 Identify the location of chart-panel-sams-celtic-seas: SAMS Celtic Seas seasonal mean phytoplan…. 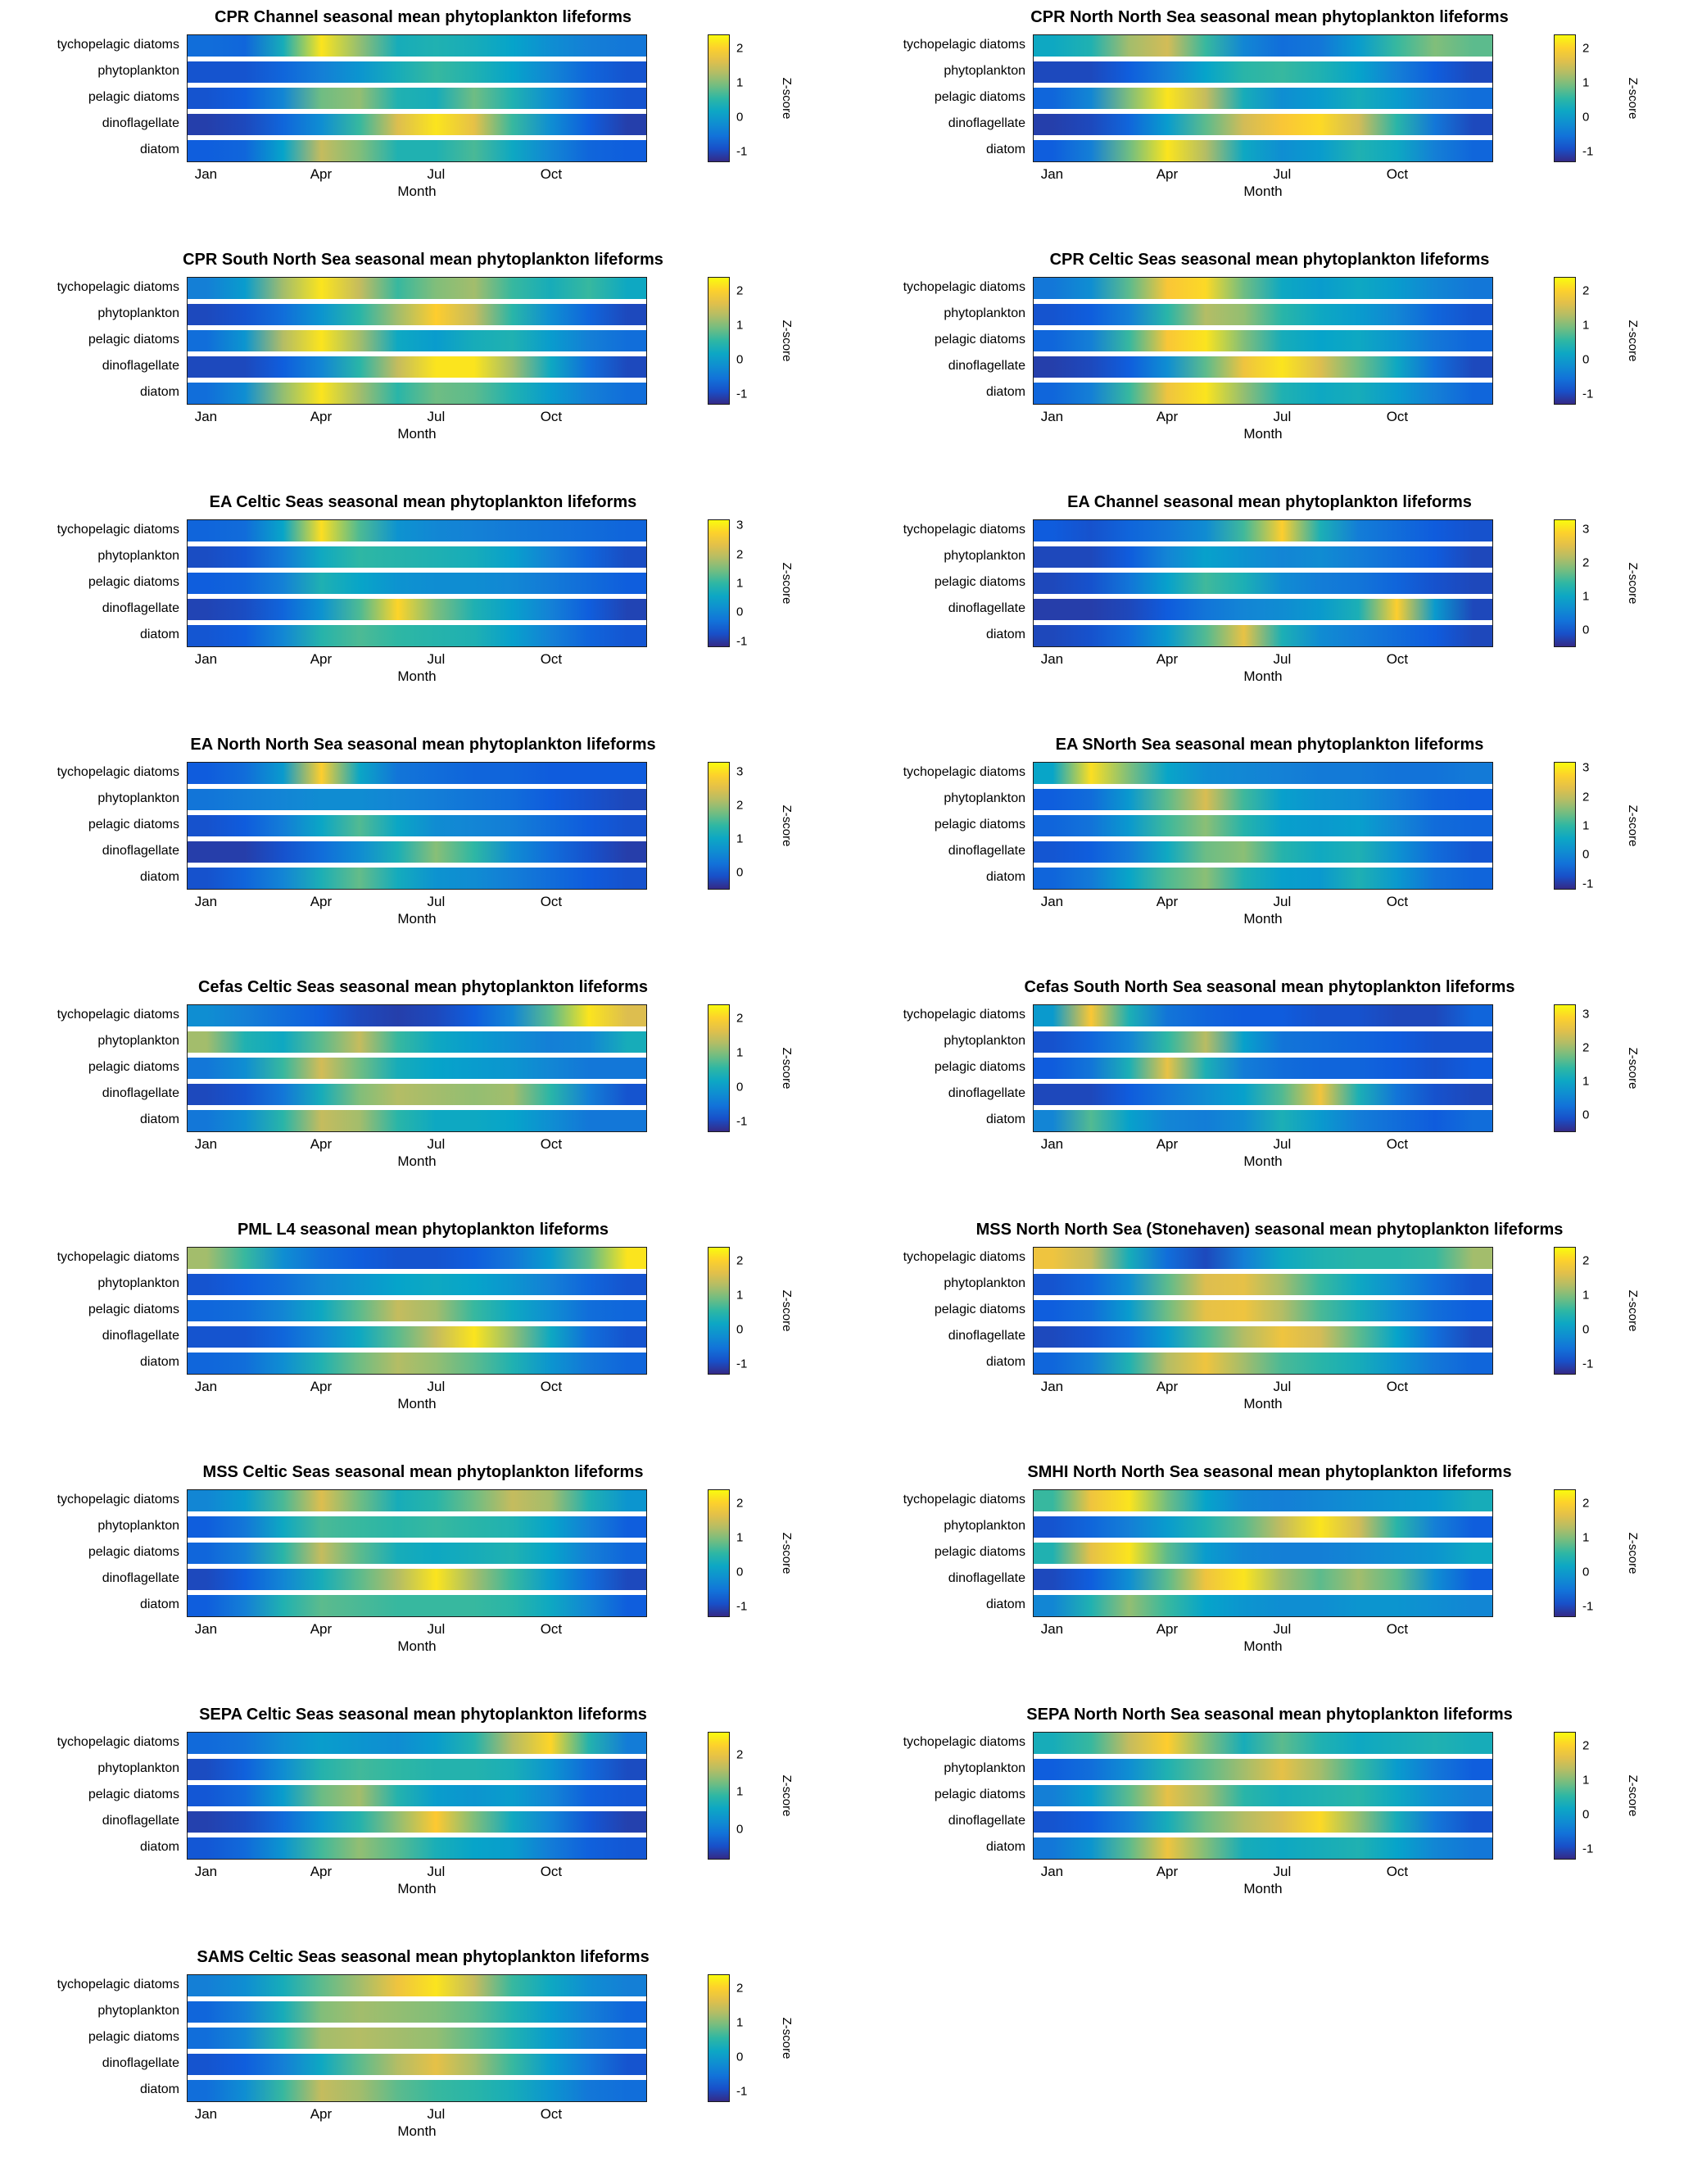
(423, 2061).